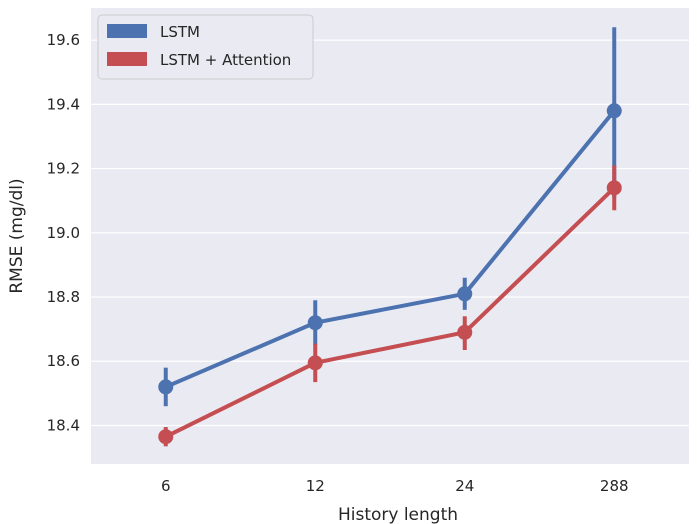  I want to click on y-tick-label-19.2: 19.2, so click(63, 169).